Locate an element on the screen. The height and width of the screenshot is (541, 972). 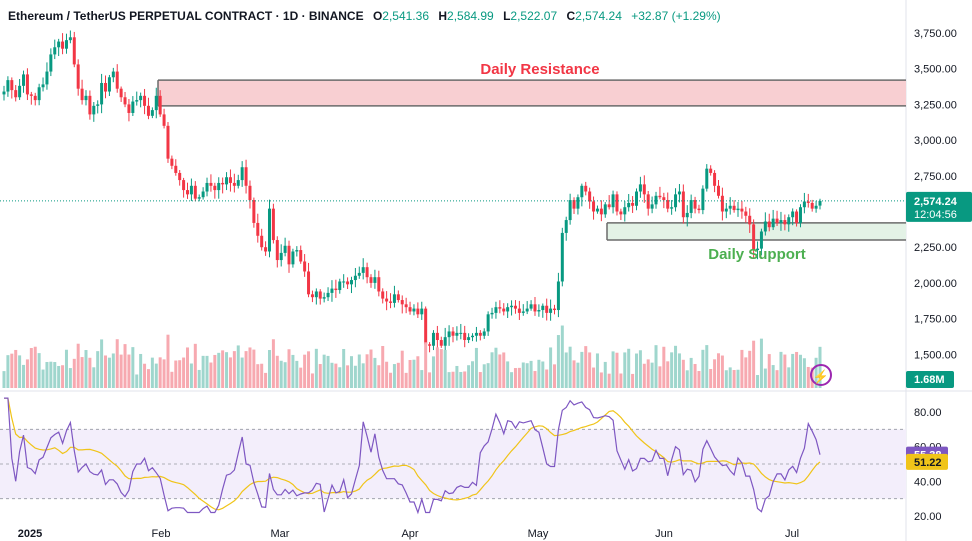
price-tick-label: 2,000.00 is located at coordinates (935, 284).